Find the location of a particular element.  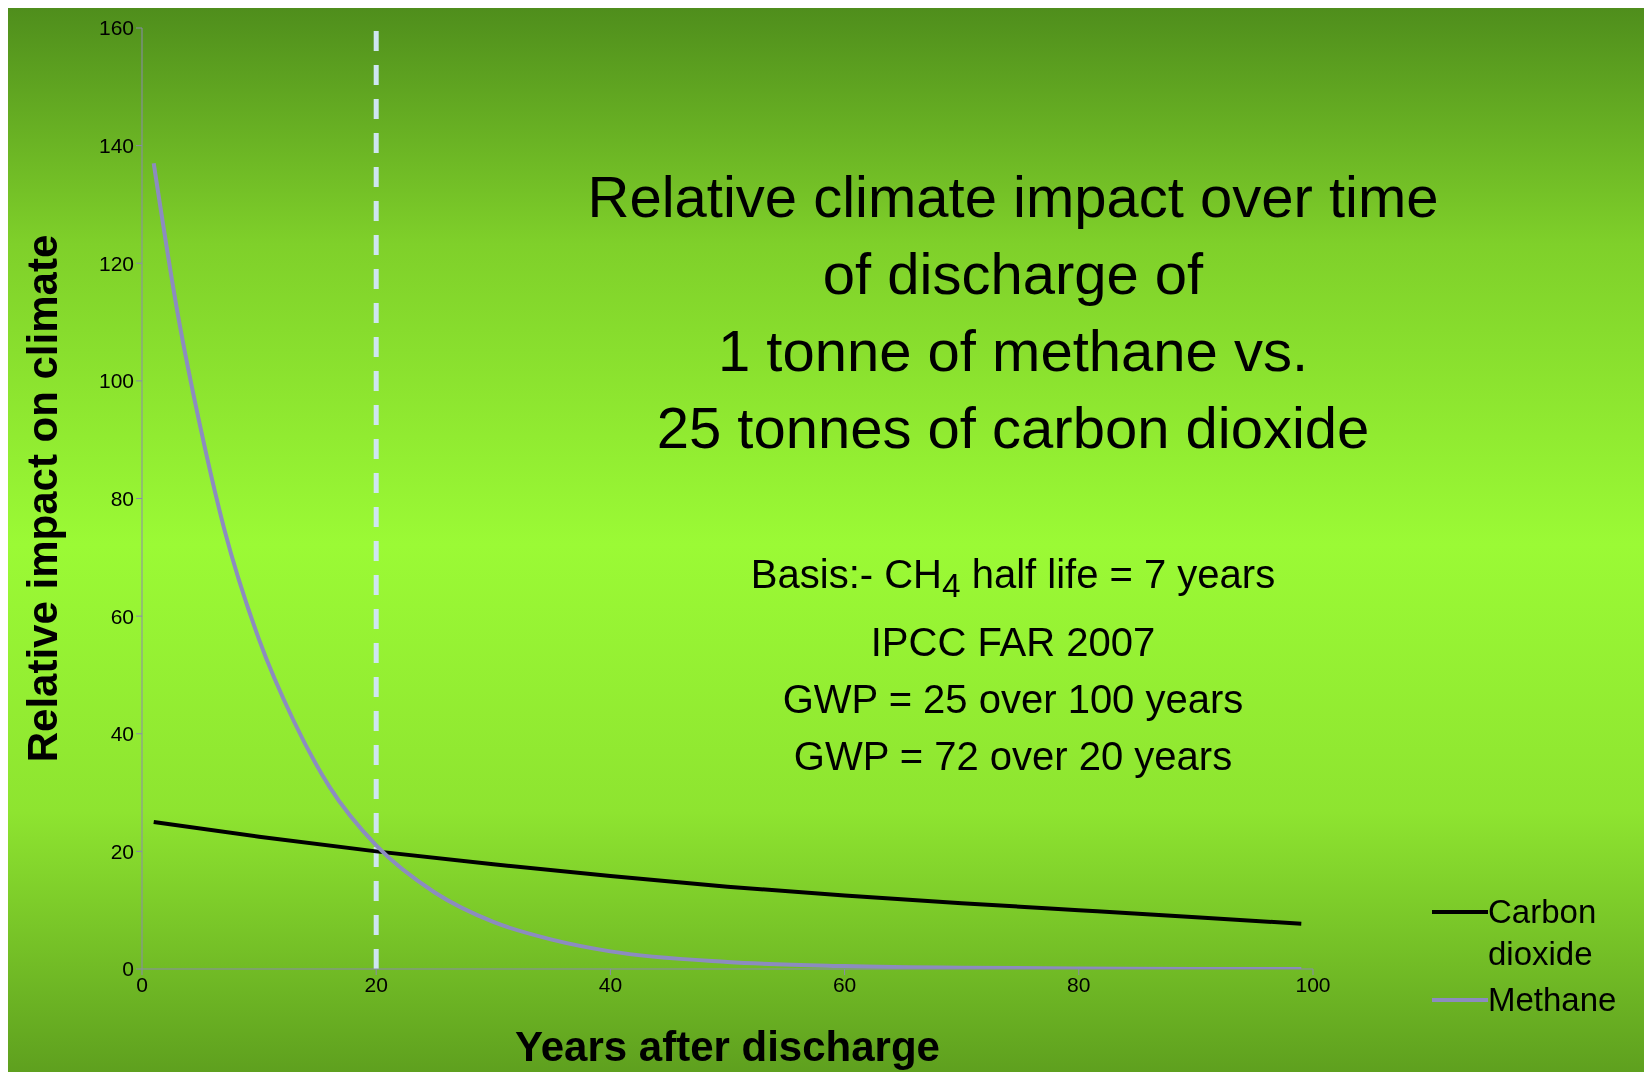

y-tick-label: 160 is located at coordinates (116, 28).